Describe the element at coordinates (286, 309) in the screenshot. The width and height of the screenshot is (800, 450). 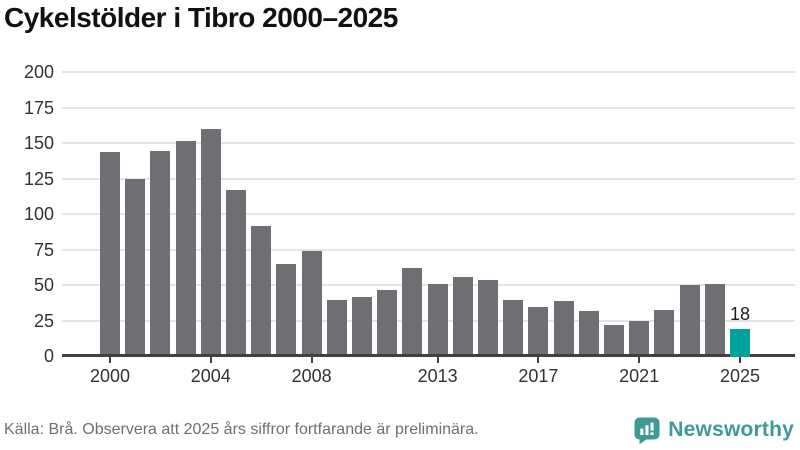
I see `bar-2007` at that location.